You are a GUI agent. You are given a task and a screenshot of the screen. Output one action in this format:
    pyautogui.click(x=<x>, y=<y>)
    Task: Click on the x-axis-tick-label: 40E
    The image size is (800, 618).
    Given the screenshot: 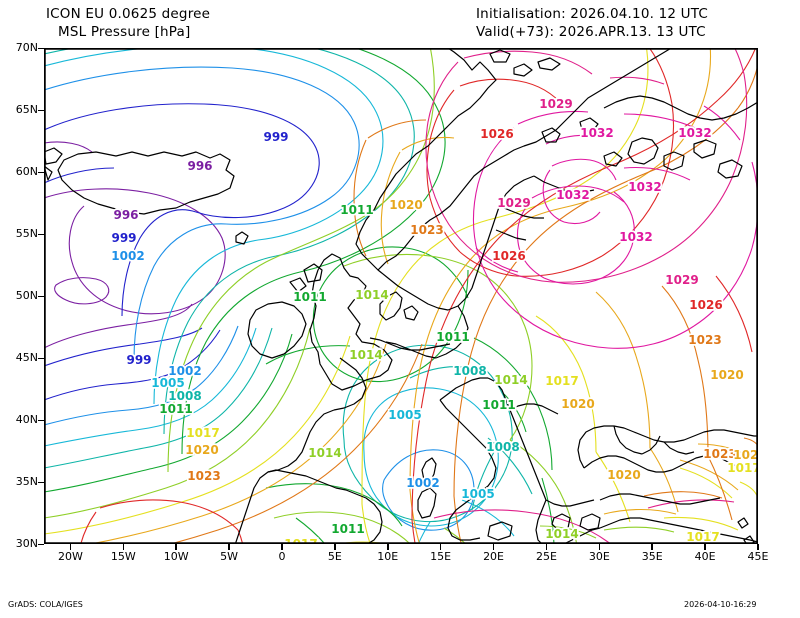 What is the action you would take?
    pyautogui.click(x=705, y=556)
    